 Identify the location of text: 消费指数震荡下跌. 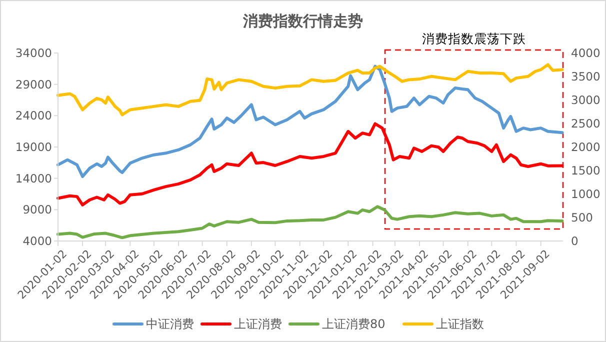
(474, 38).